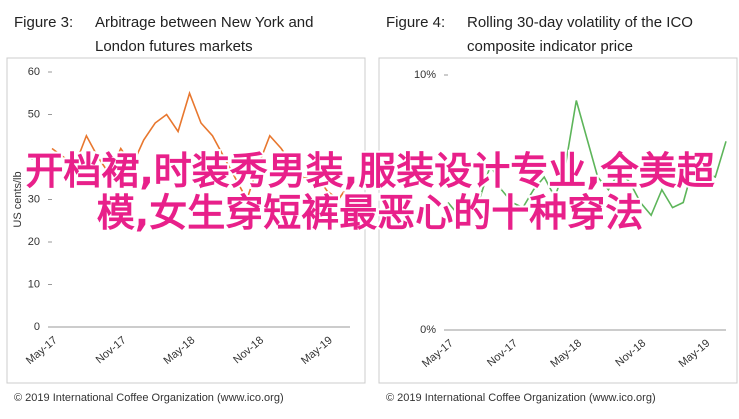  Describe the element at coordinates (43, 22) in the screenshot. I see `figure-label: Figure 3:` at that location.